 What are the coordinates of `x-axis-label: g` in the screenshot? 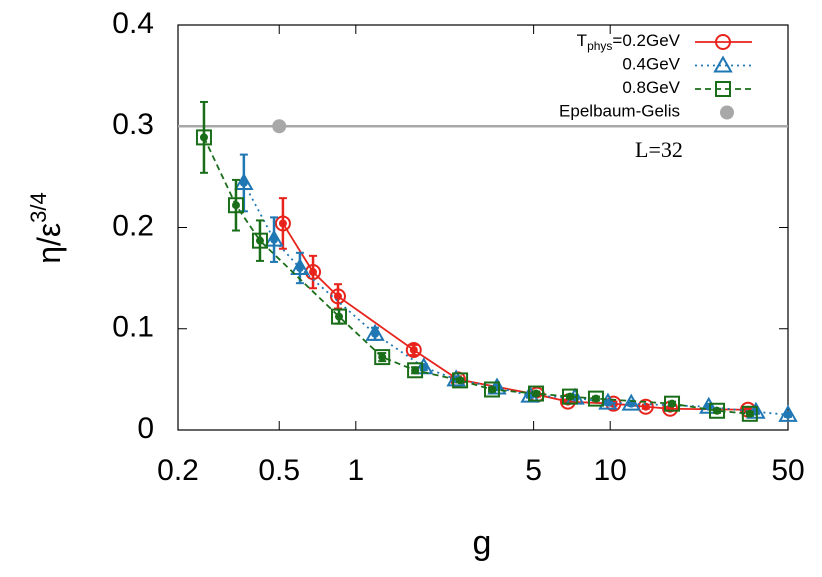 It's located at (482, 543).